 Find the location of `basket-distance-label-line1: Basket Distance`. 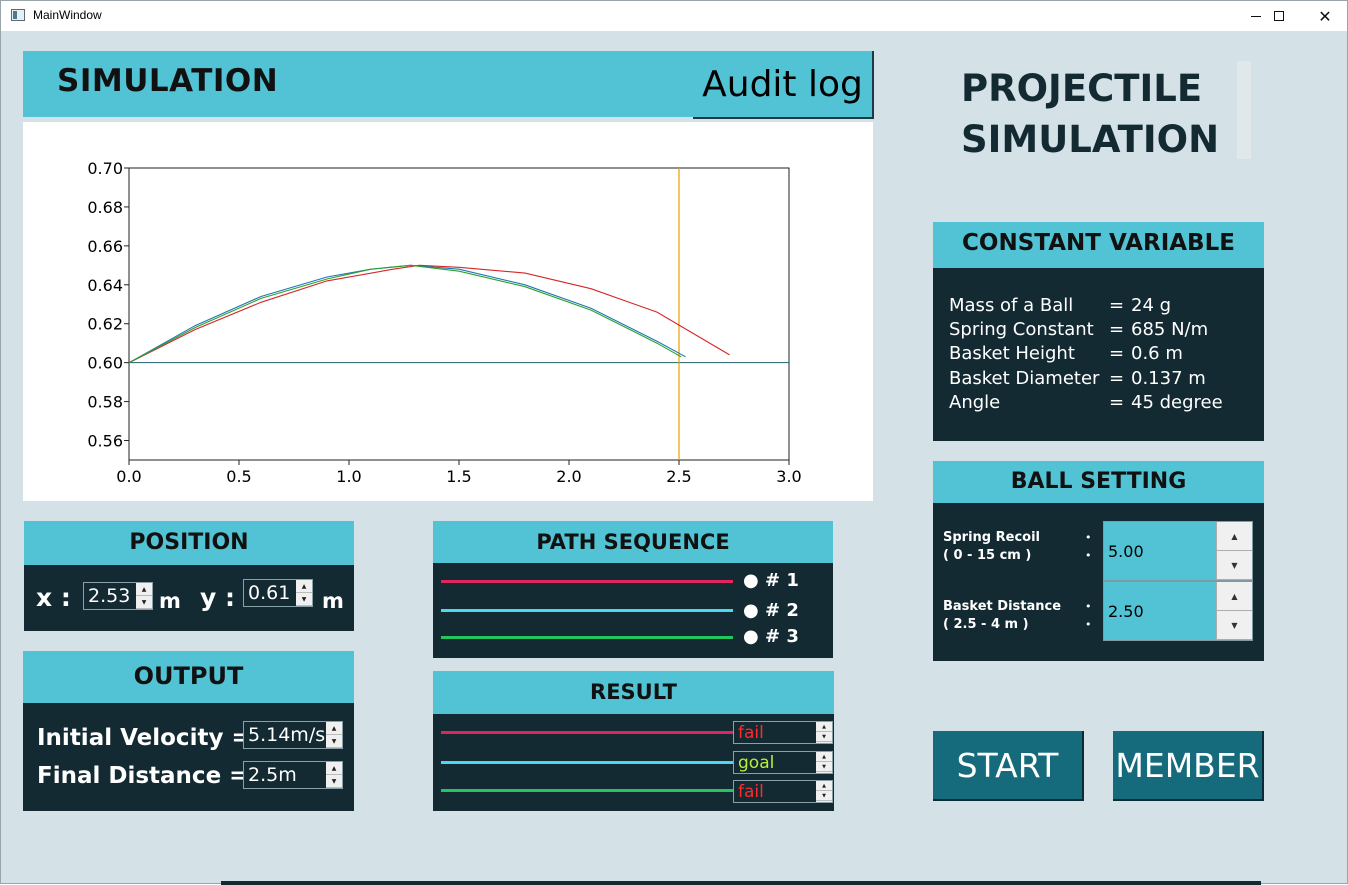

basket-distance-label-line1: Basket Distance is located at coordinates (1002, 606).